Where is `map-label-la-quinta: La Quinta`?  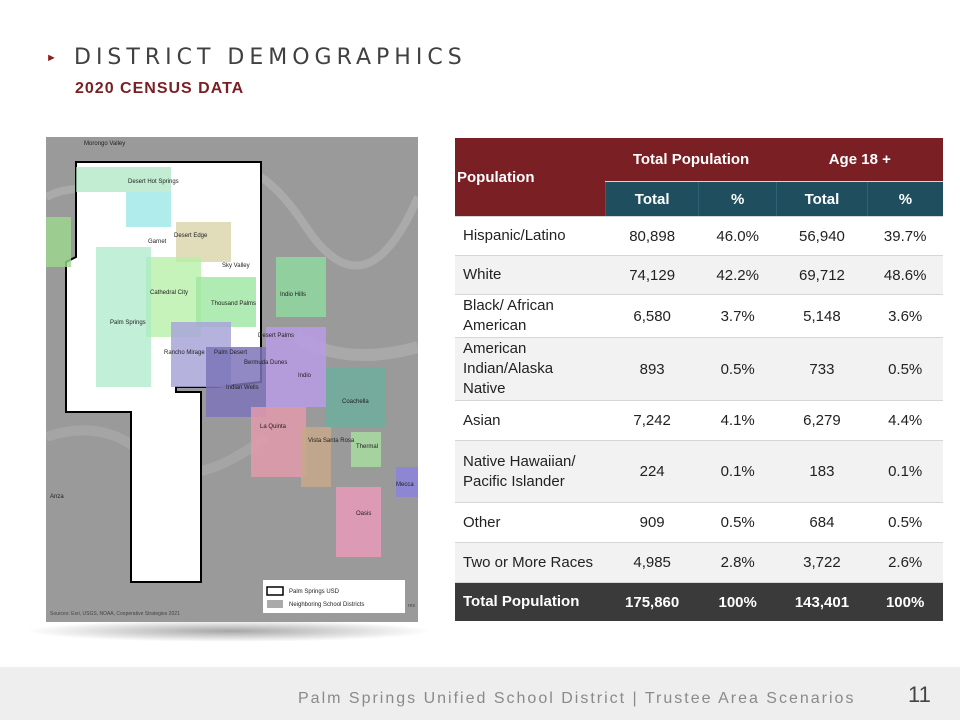
map-label-la-quinta: La Quinta is located at coordinates (273, 427).